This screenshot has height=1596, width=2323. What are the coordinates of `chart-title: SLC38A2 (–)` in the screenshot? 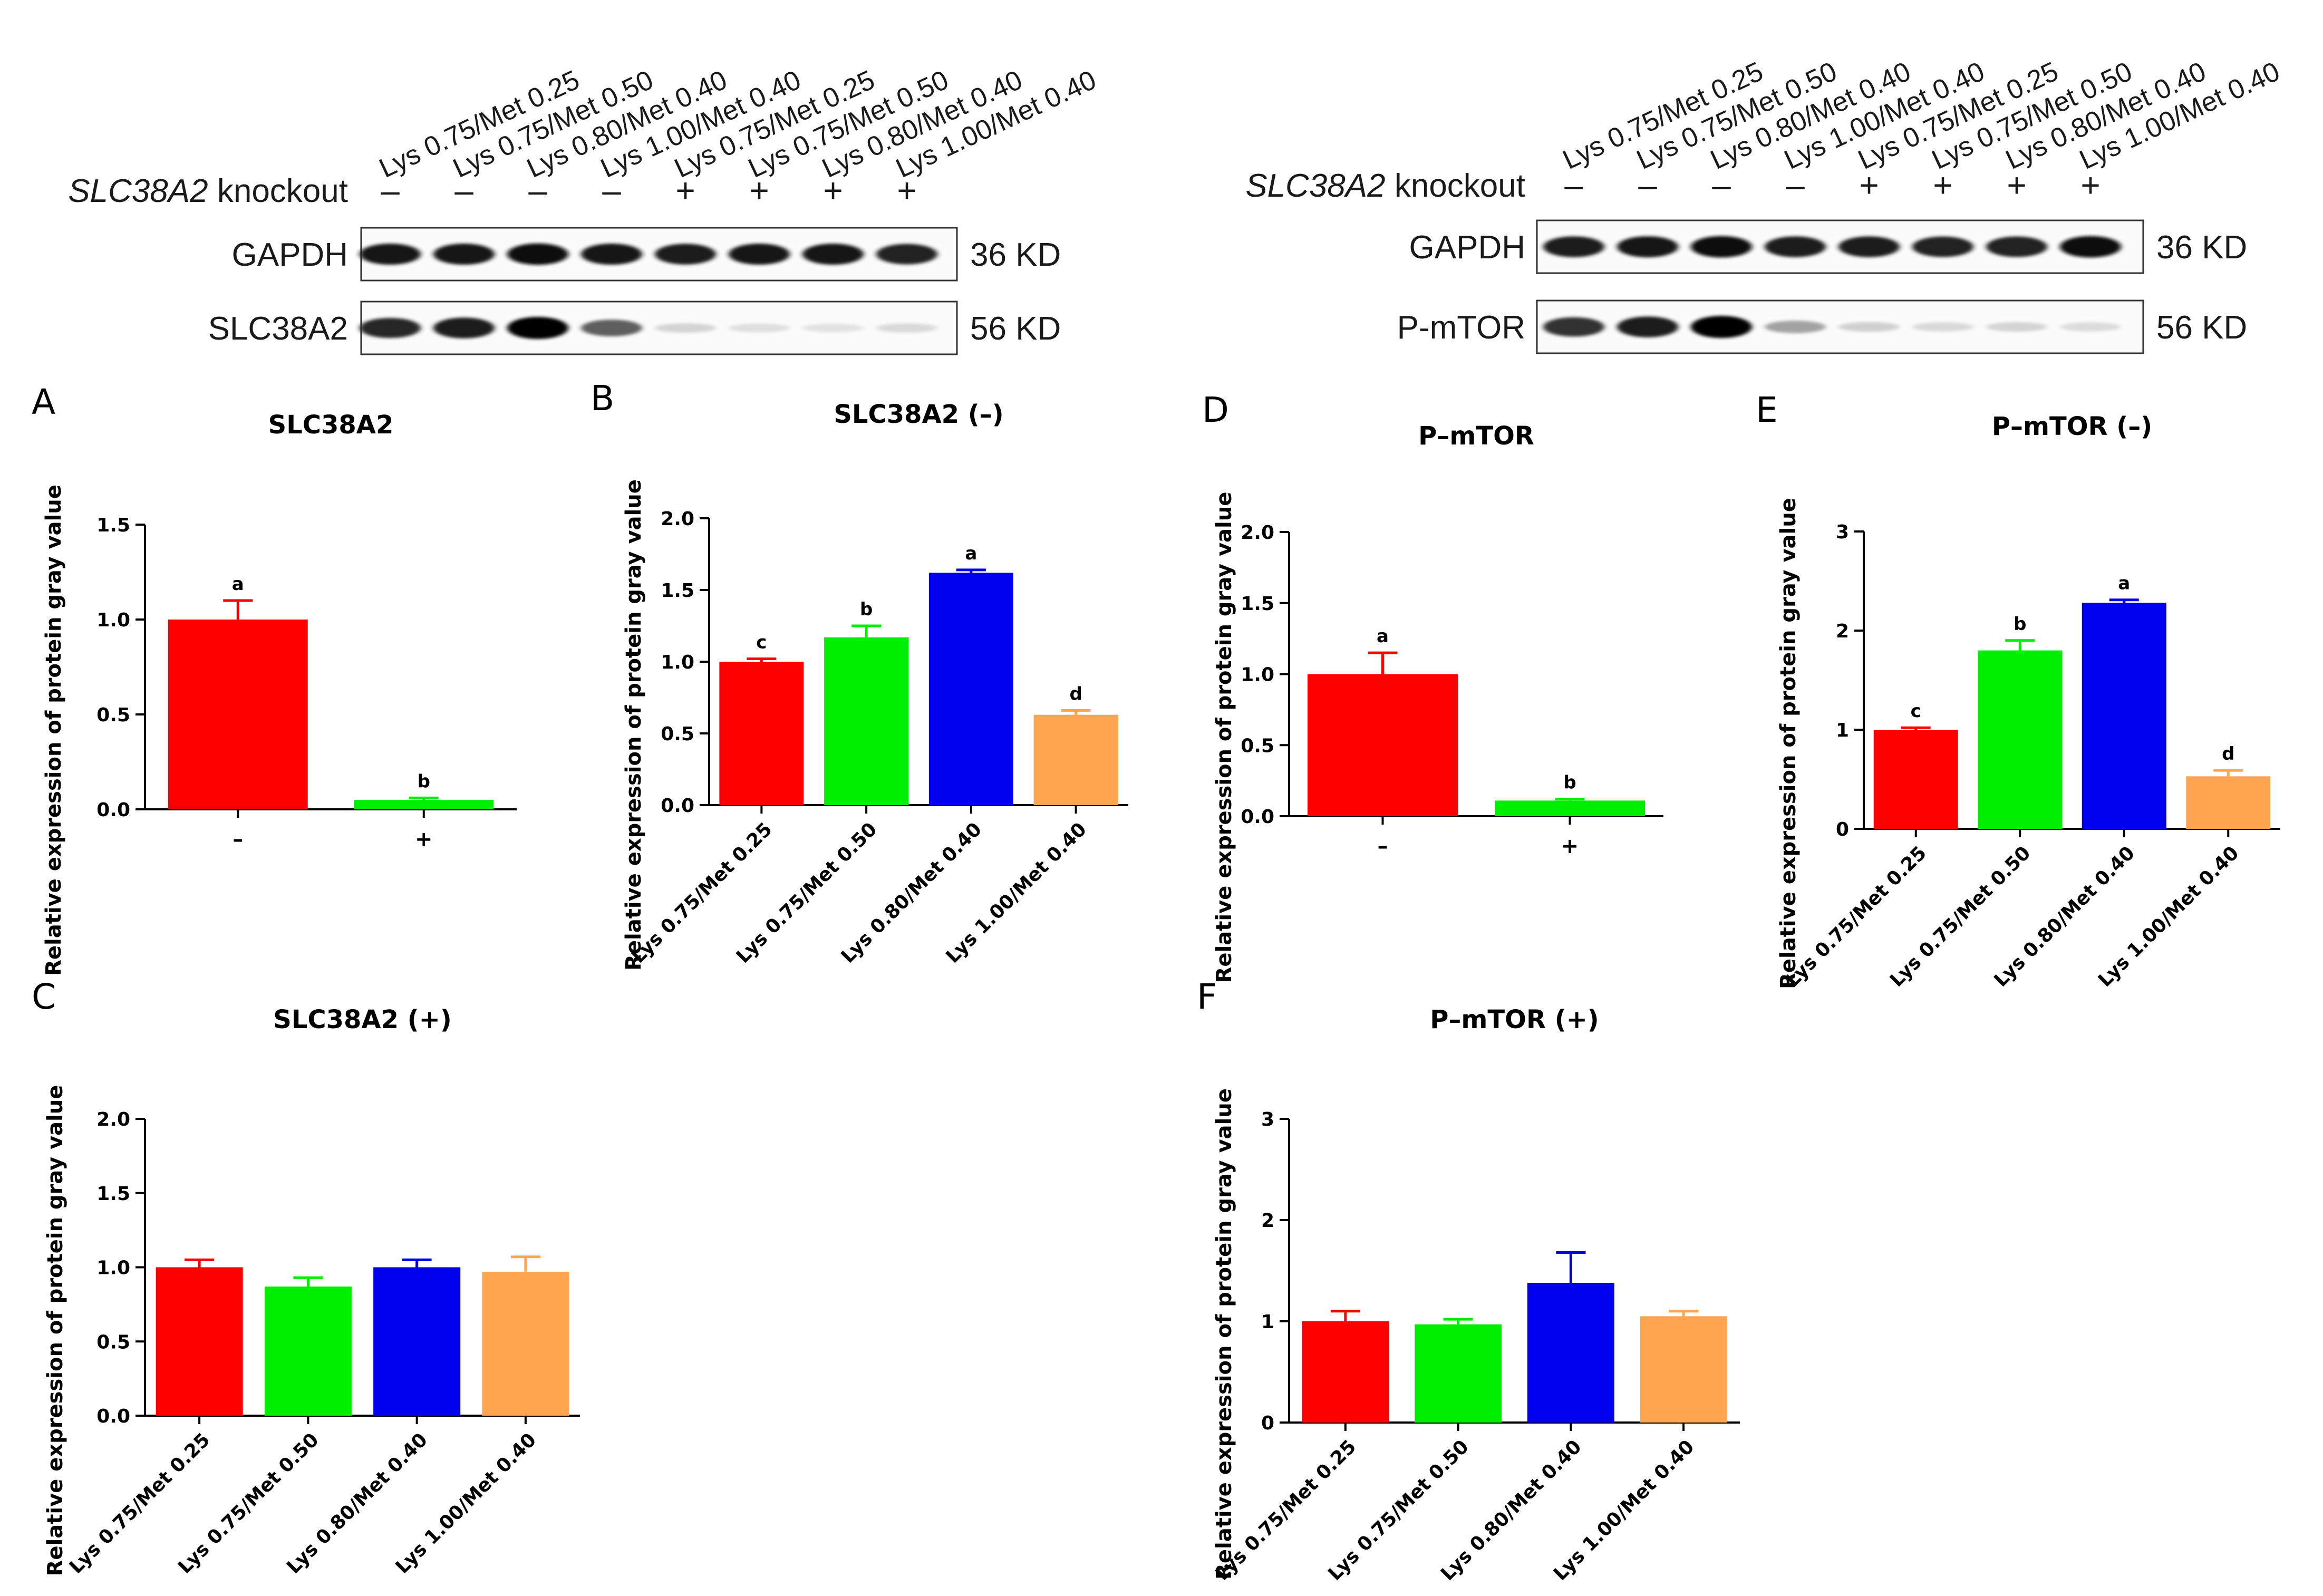 It's located at (919, 414).